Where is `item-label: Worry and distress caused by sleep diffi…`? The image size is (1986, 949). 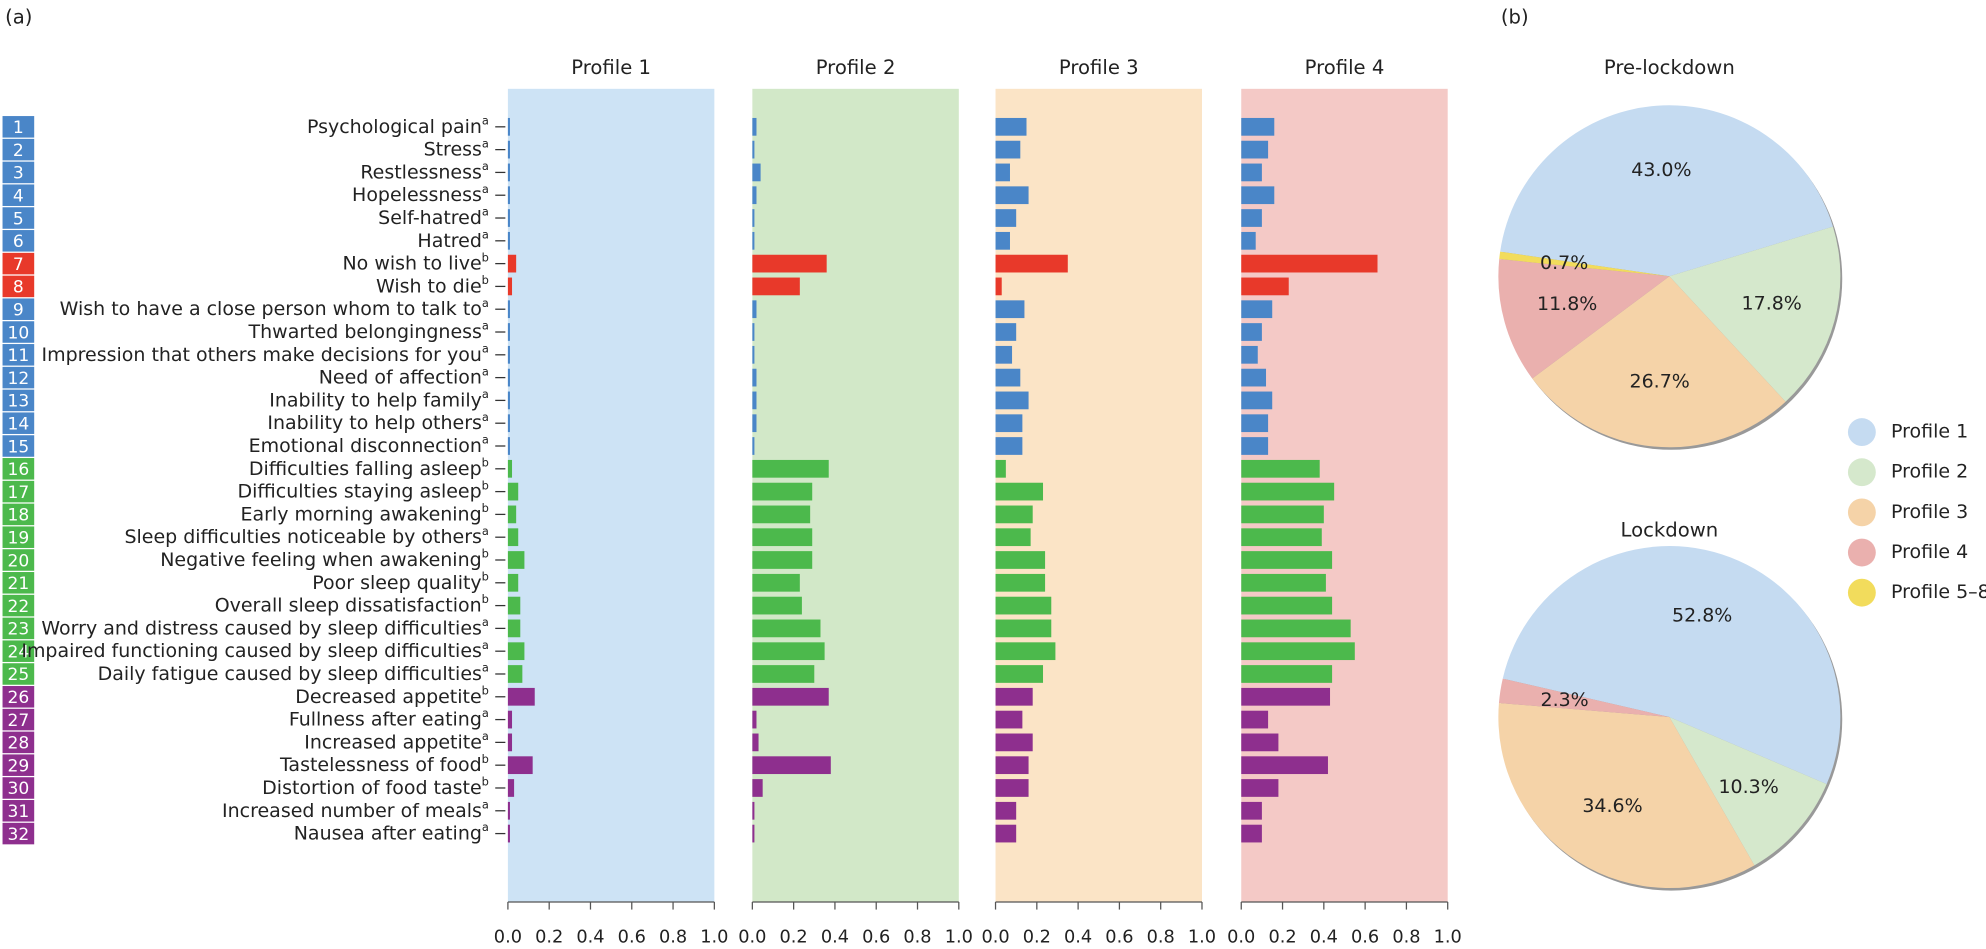 item-label: Worry and distress caused by sleep diffi… is located at coordinates (265, 627).